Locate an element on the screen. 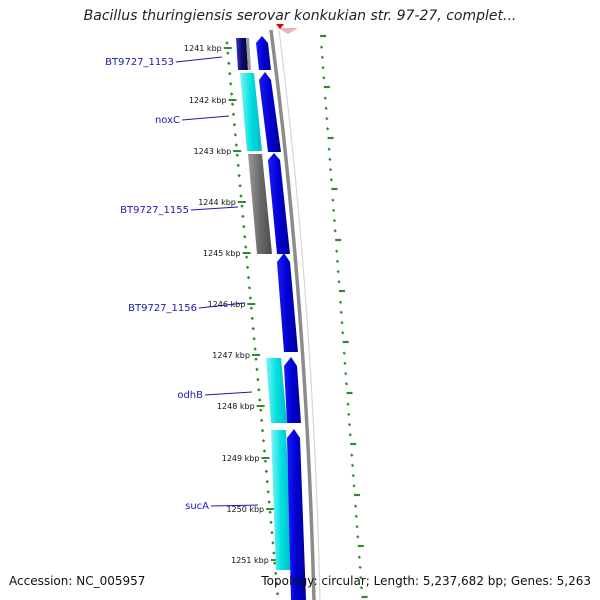 The width and height of the screenshot is (600, 600). kbp-label: 1241 kbp is located at coordinates (203, 48).